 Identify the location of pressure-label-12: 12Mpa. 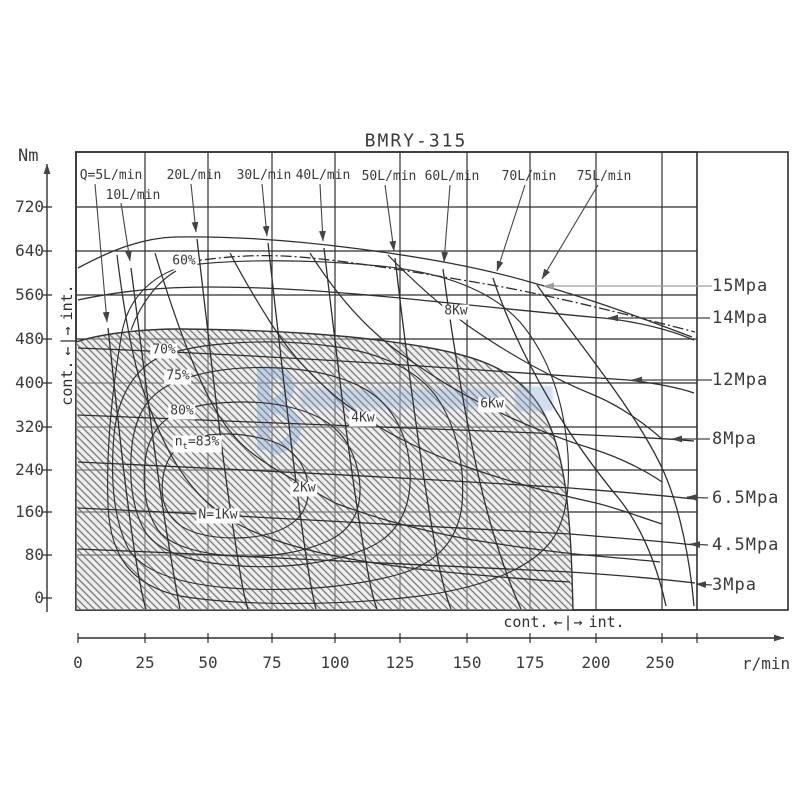
(740, 380).